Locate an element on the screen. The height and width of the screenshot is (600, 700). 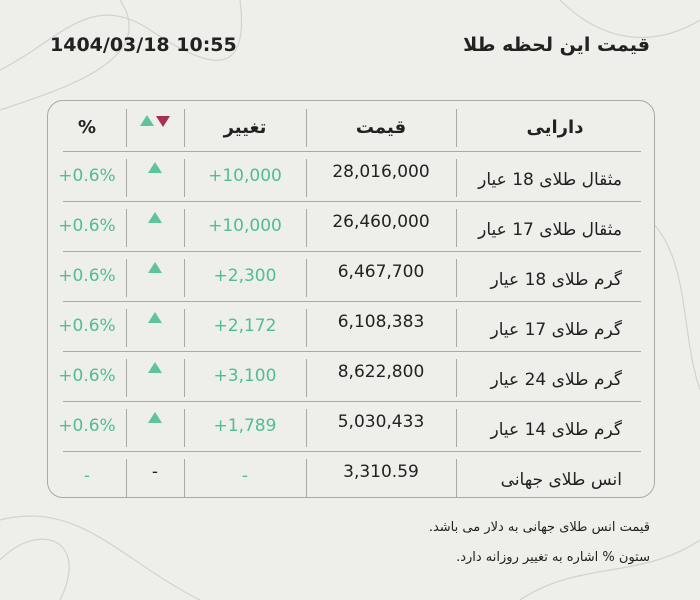
footnote: قیمت انس طلای جهانی به دلار می باشد. is located at coordinates (539, 527).